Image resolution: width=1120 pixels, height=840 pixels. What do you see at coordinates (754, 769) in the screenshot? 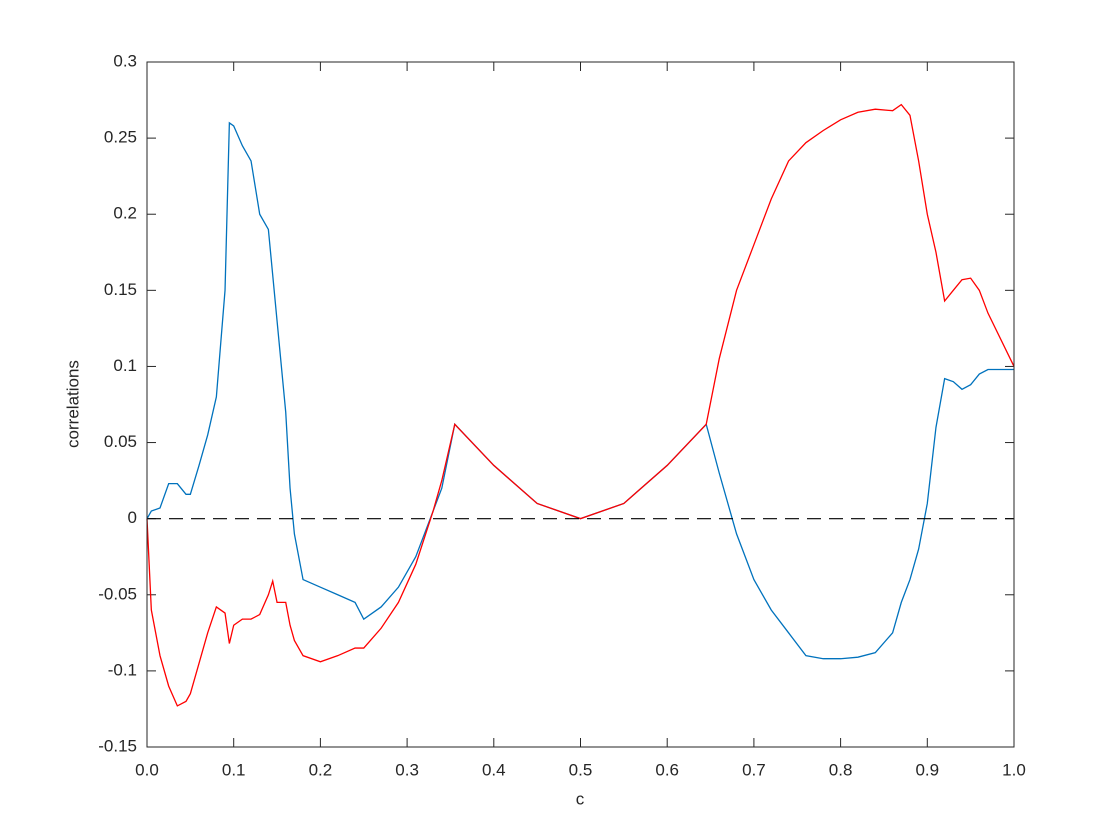
I see `x-tick-label: 0.7` at bounding box center [754, 769].